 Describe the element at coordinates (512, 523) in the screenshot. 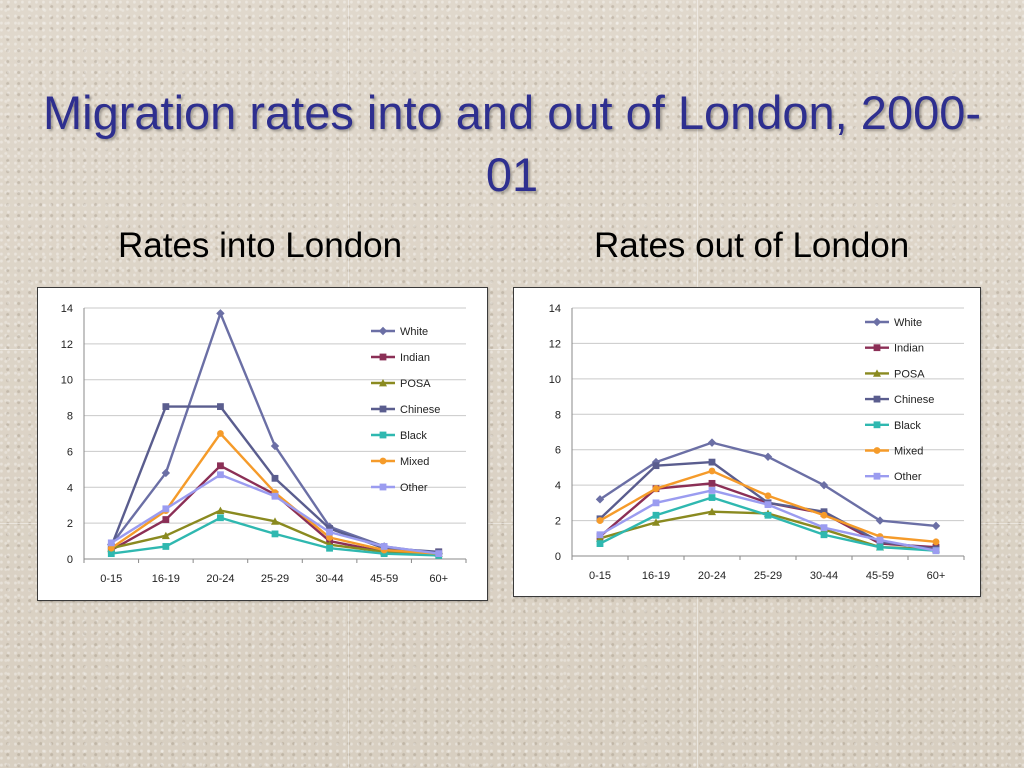

I see `background-grid-line` at that location.